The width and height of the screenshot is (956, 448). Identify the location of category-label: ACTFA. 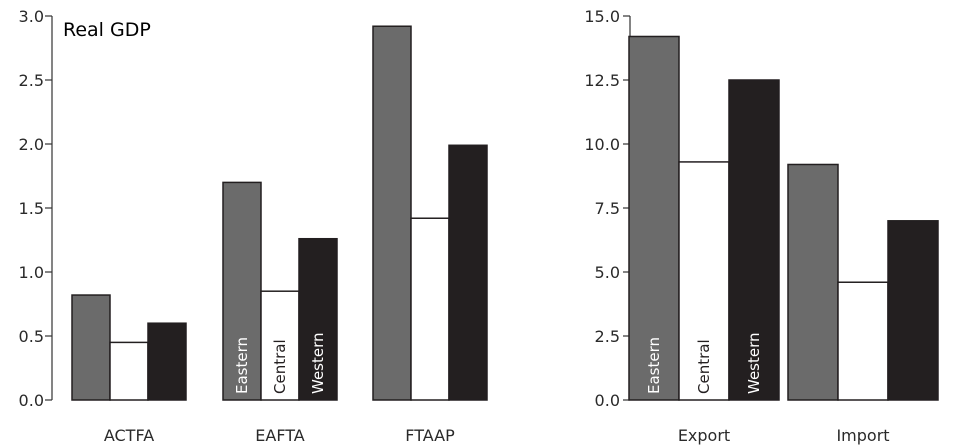
(129, 435).